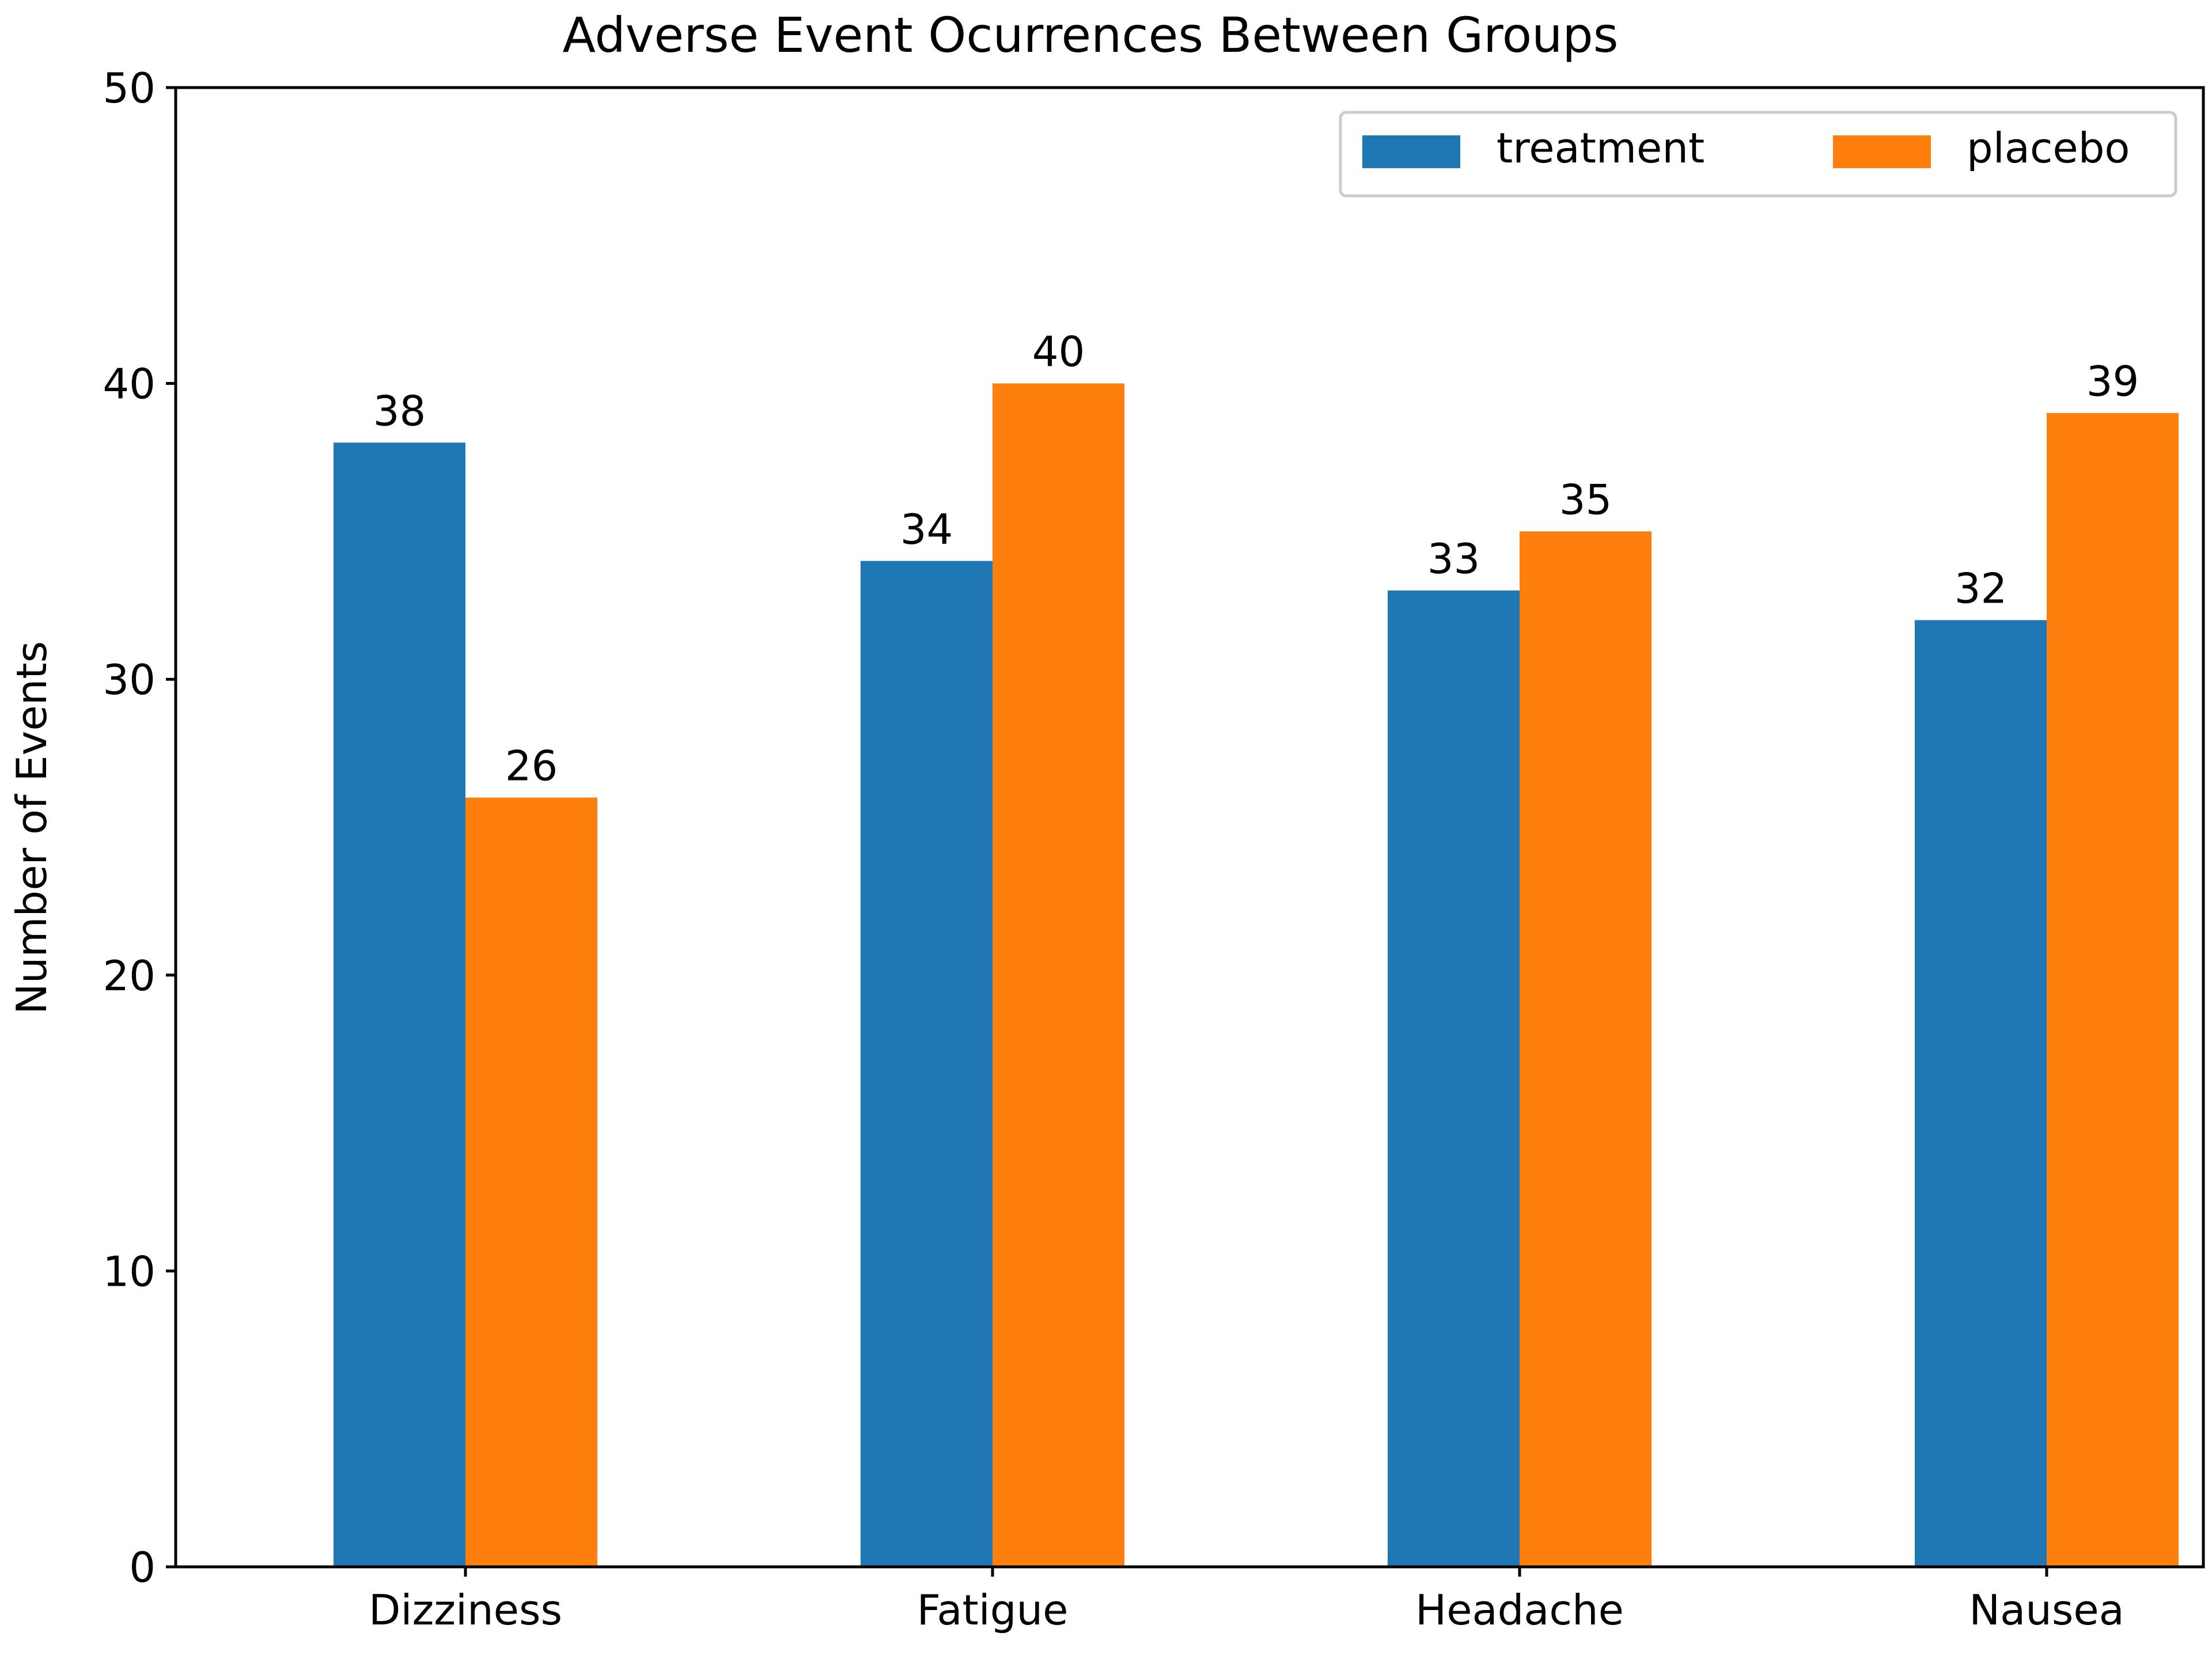 Image resolution: width=2212 pixels, height=1659 pixels. I want to click on x-axis: Dizziness Fatigue Headache Nausea, so click(1247, 1600).